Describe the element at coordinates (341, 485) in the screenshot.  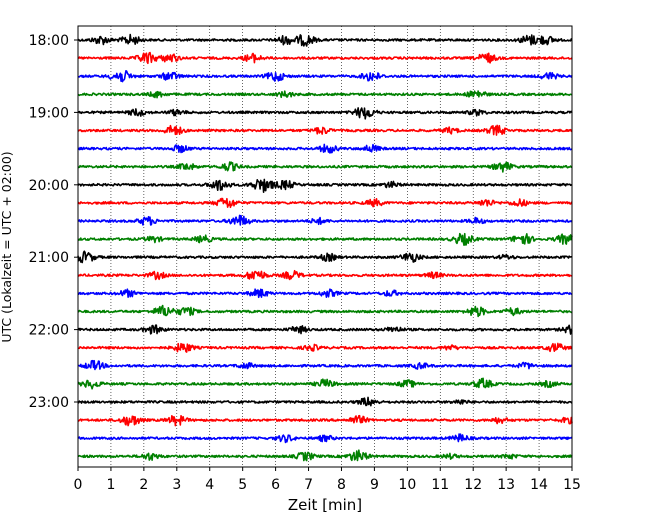
I see `x-tick-label: 8` at that location.